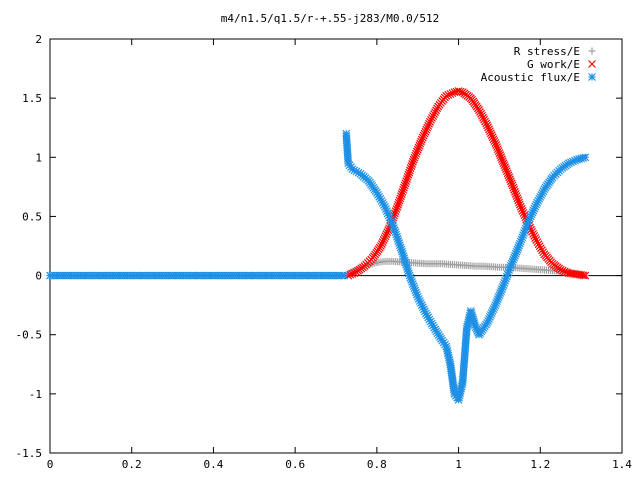 The image size is (640, 480). I want to click on chart-title: m4/n1.5/q1.5/r-+.55-j283/M0.0/512, so click(330, 18).